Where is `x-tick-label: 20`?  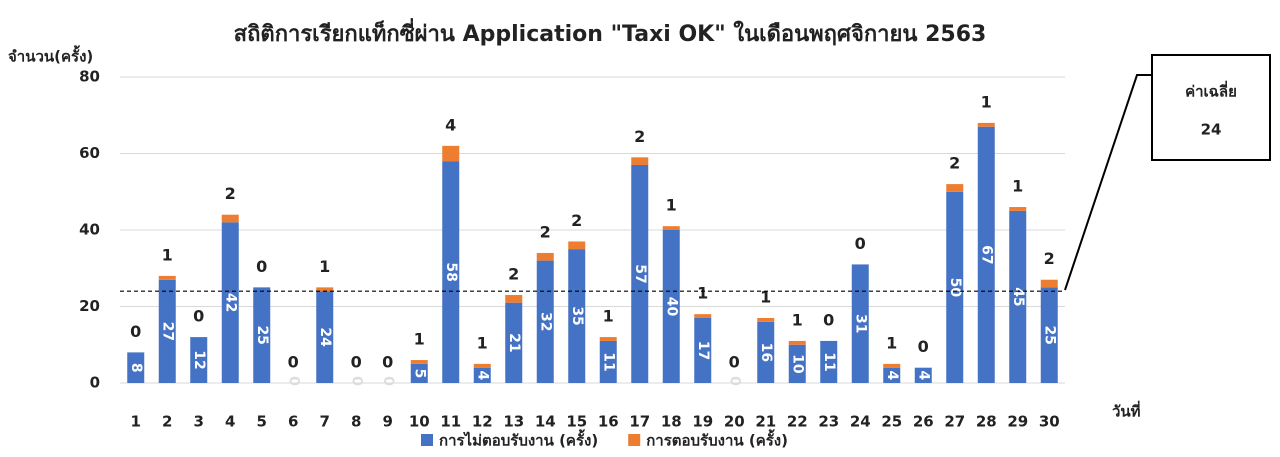
x-tick-label: 20 is located at coordinates (734, 422).